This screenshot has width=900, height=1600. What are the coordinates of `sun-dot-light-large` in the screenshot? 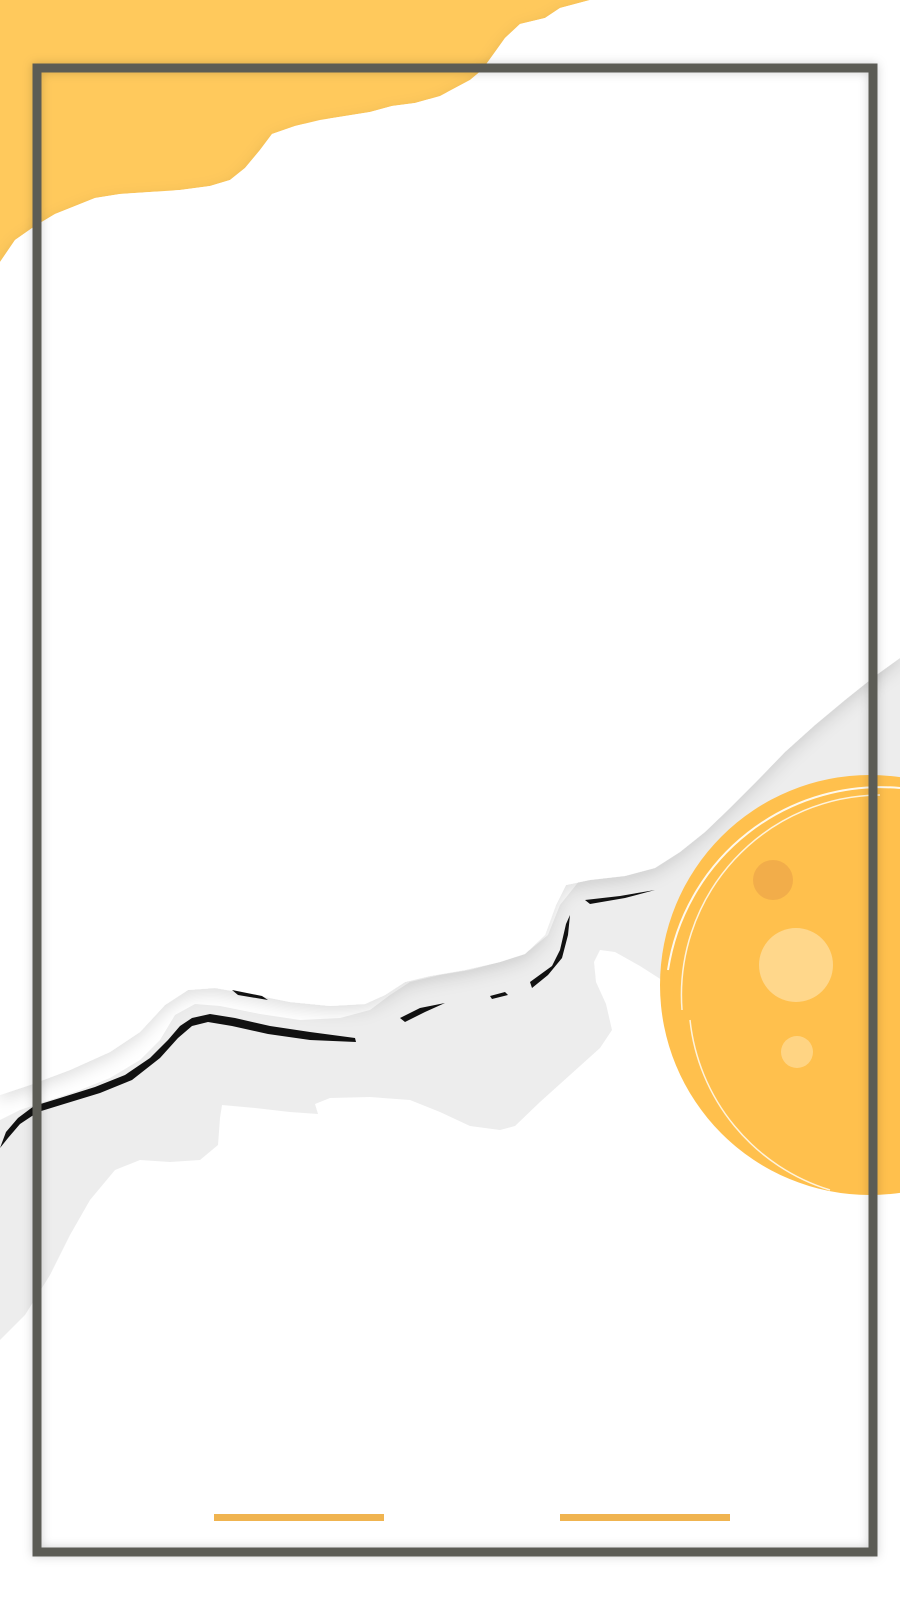 It's located at (796, 965).